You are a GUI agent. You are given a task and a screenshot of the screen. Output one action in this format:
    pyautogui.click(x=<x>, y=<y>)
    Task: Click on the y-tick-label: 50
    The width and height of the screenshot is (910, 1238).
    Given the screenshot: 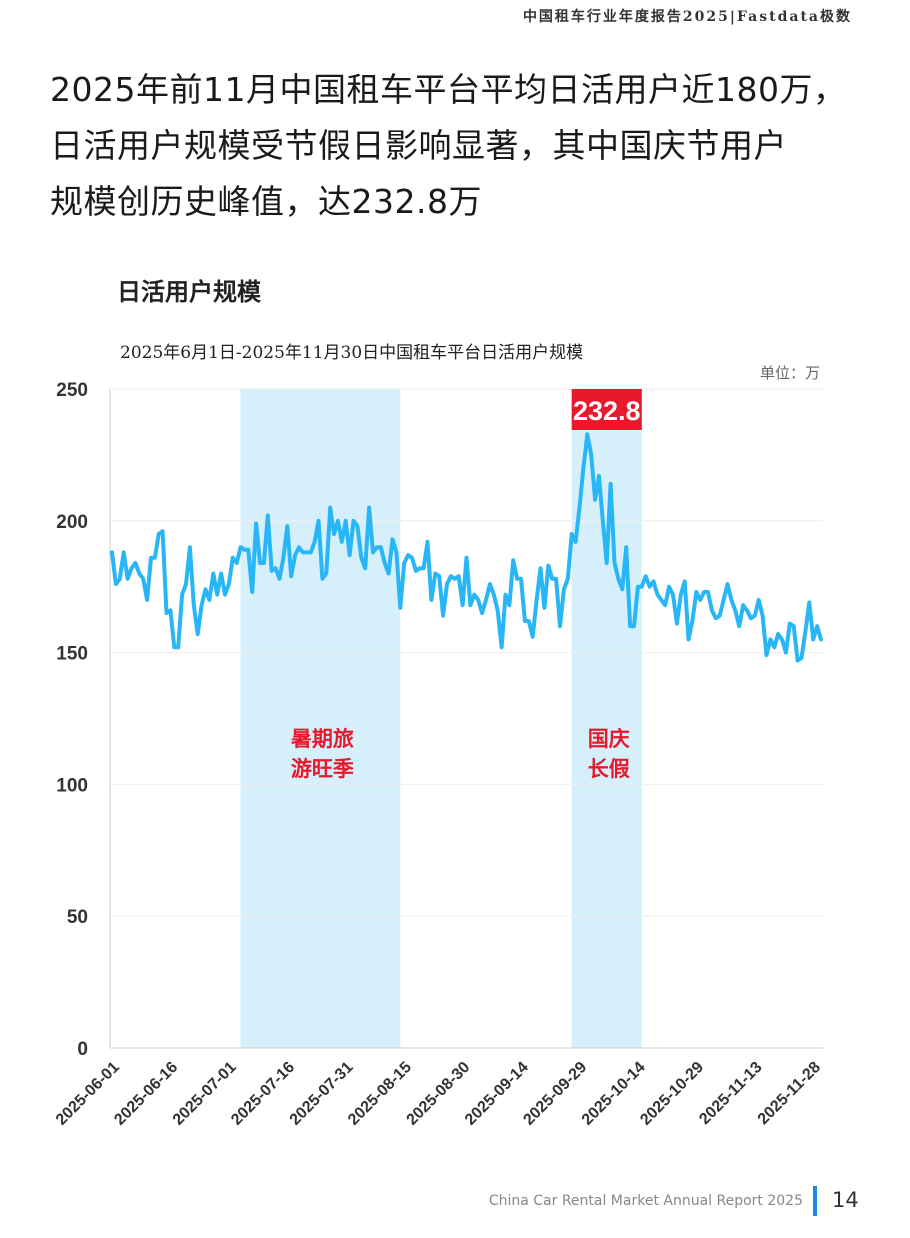 What is the action you would take?
    pyautogui.click(x=77, y=917)
    